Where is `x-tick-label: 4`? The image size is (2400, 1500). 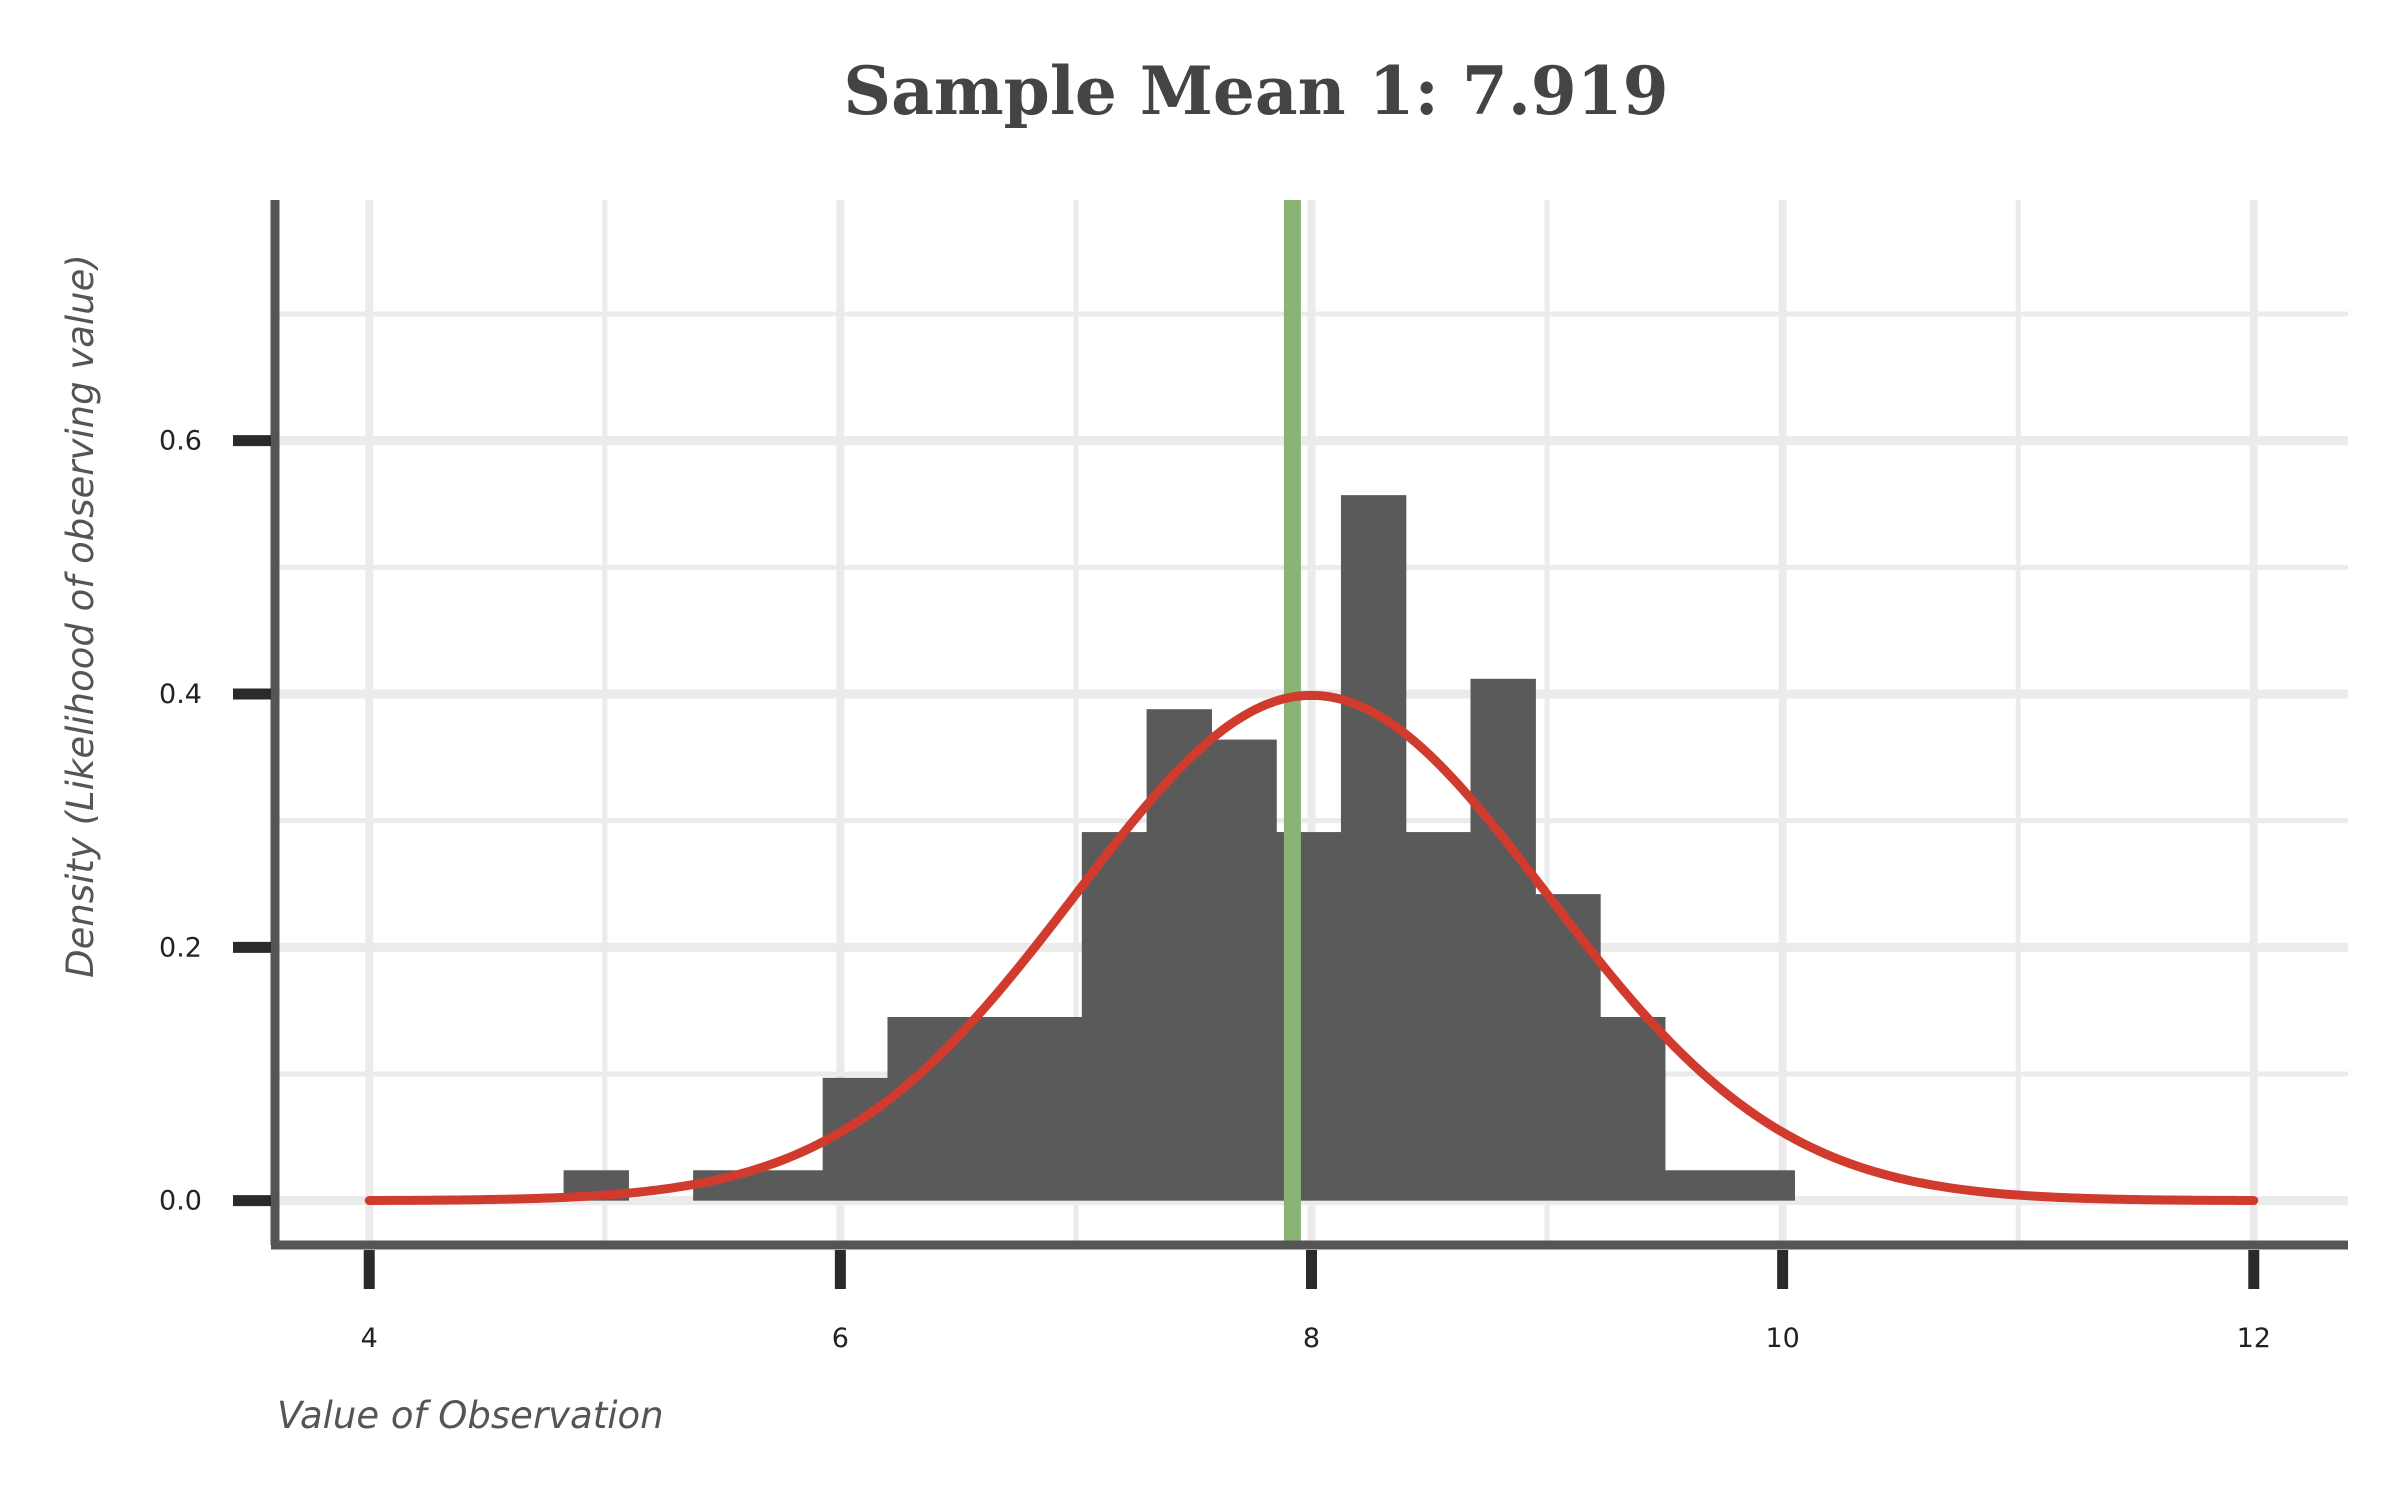
x-tick-label: 4 is located at coordinates (369, 1338).